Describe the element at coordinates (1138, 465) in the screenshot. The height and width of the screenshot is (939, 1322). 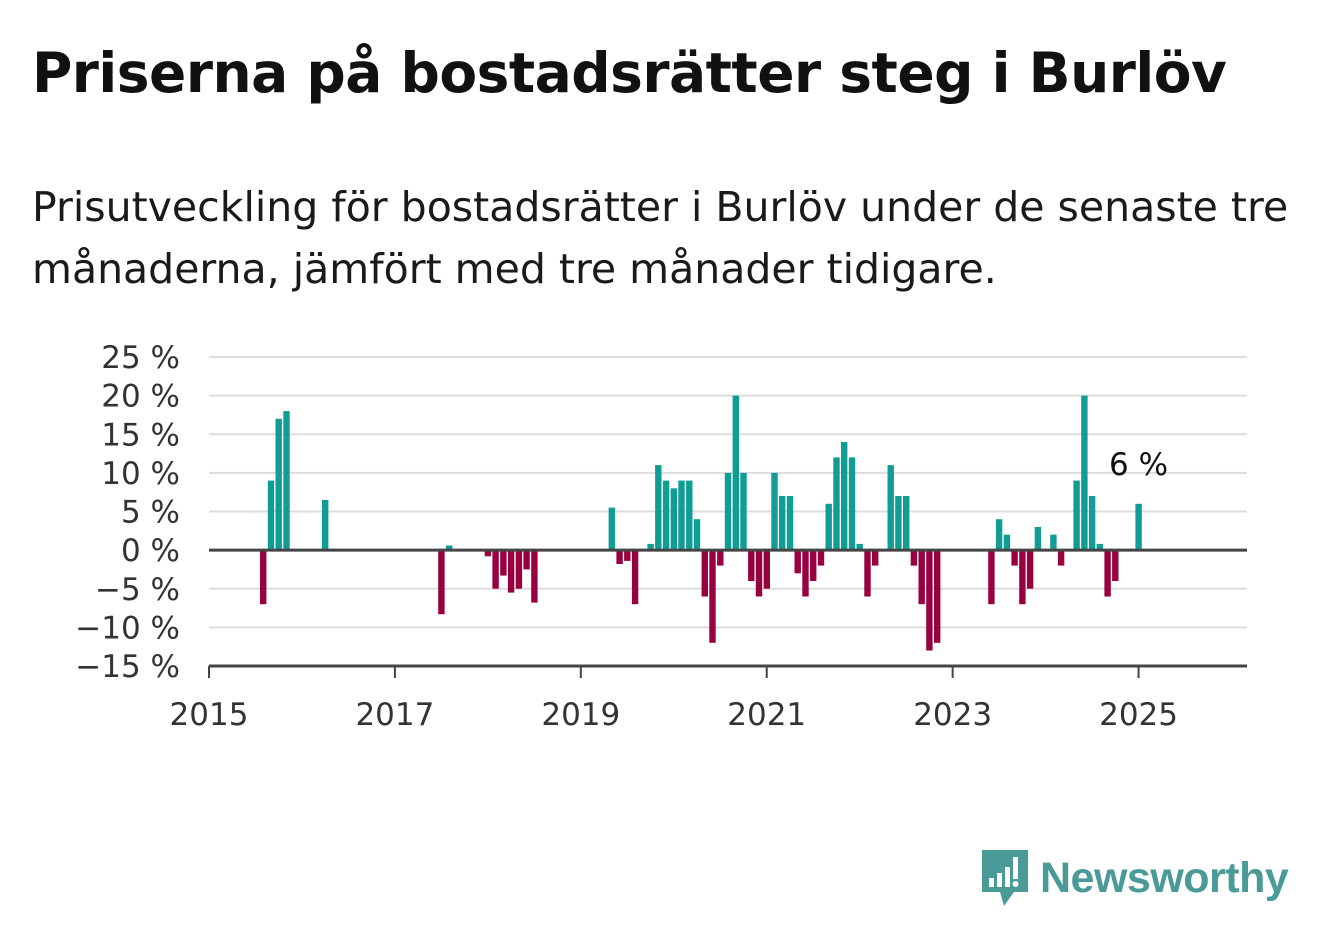
I see `last-value-label: 6 %` at that location.